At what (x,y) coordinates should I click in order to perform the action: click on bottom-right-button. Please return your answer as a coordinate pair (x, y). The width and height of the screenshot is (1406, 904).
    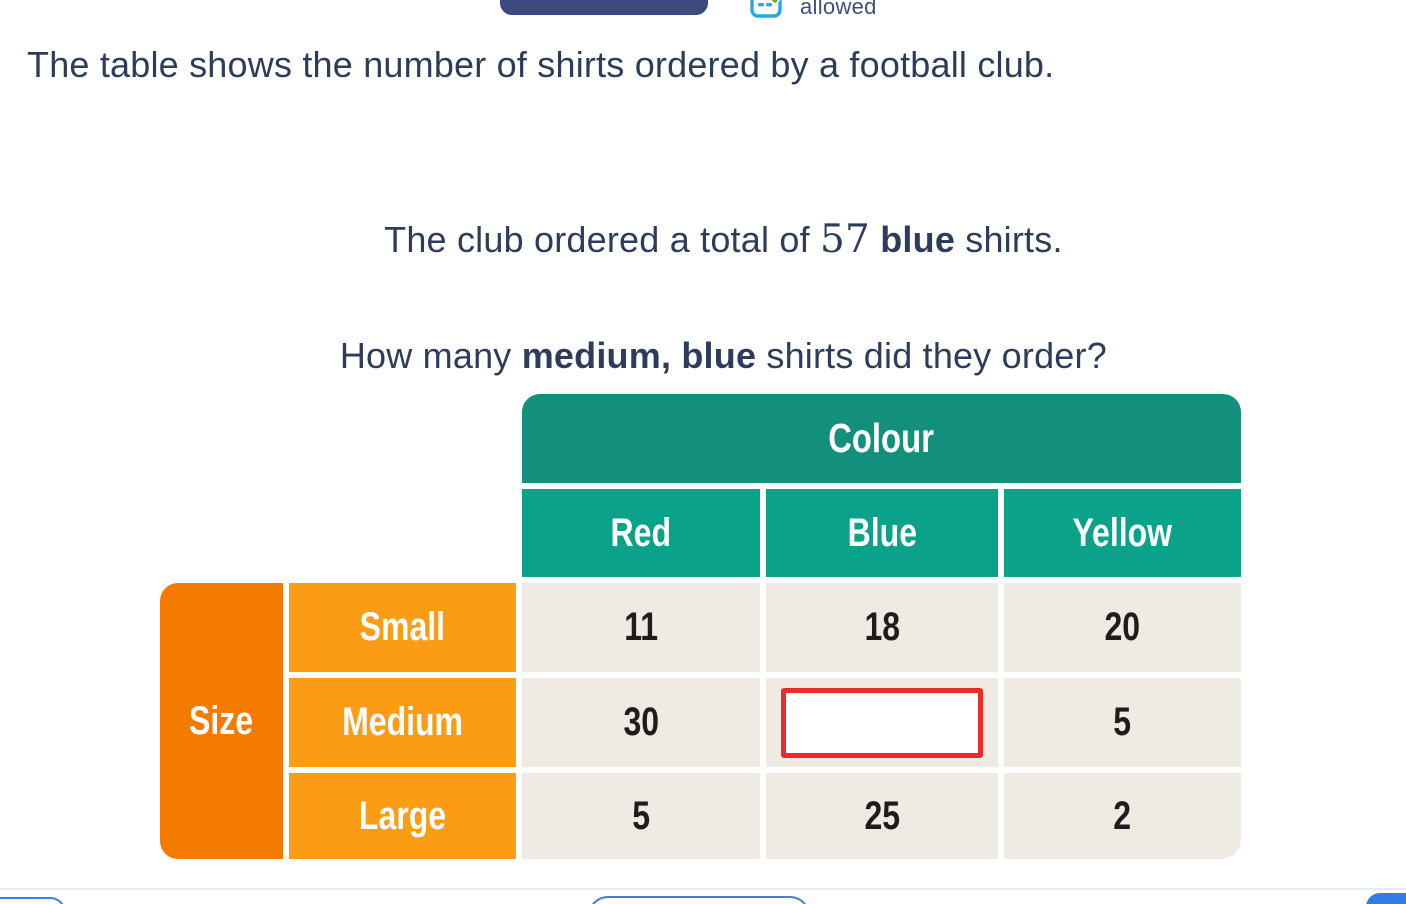
    Looking at the image, I should click on (1386, 898).